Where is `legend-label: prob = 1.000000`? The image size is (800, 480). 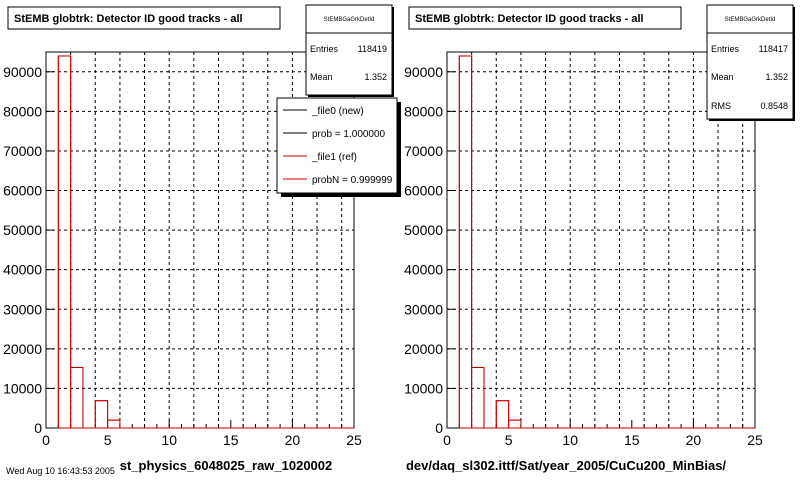
legend-label: prob = 1.000000 is located at coordinates (349, 134).